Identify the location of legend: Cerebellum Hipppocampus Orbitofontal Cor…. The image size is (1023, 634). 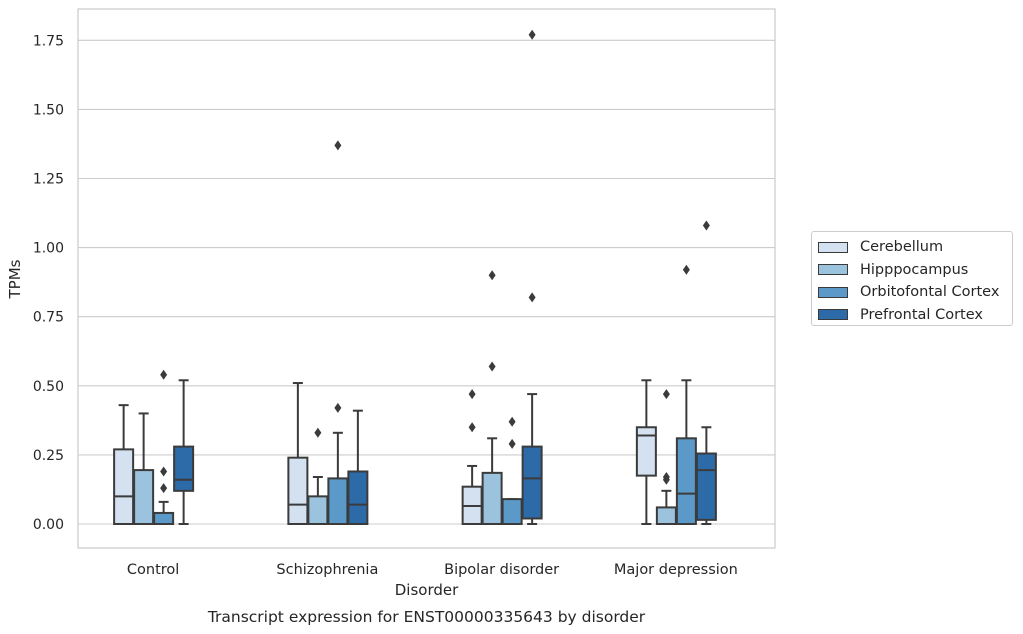
(912, 278).